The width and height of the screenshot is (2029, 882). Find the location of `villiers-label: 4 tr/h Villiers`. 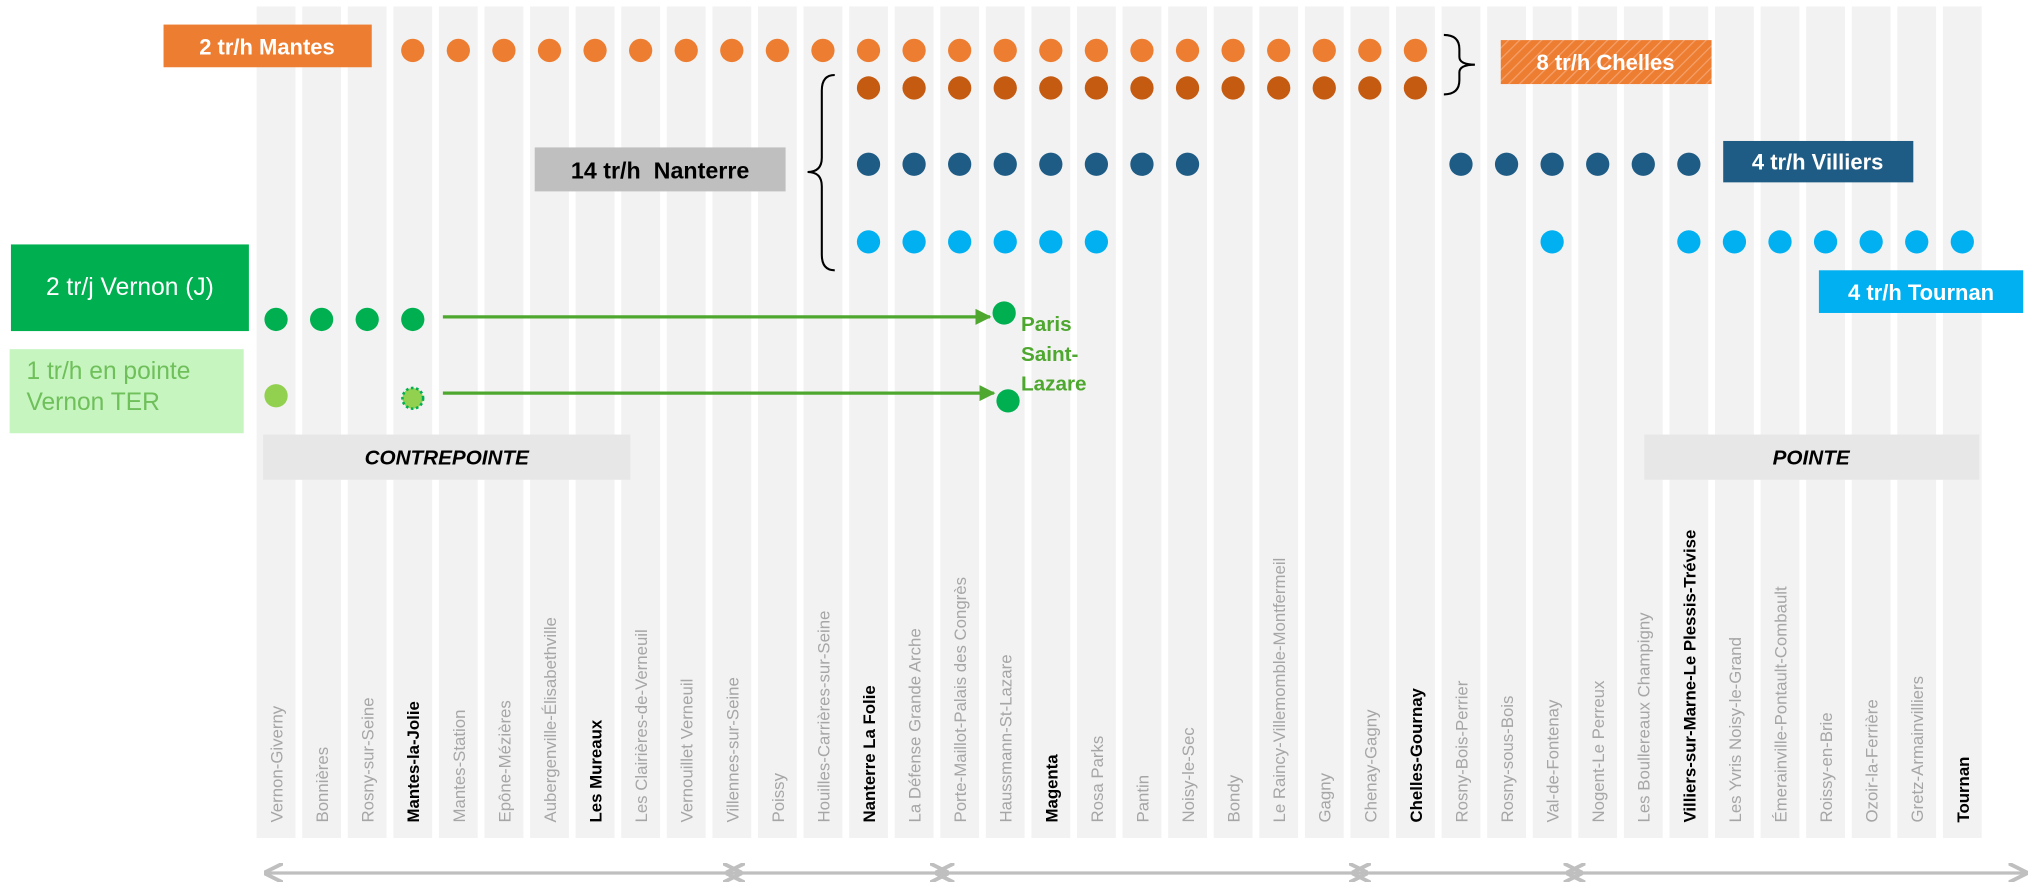

villiers-label: 4 tr/h Villiers is located at coordinates (1817, 161).